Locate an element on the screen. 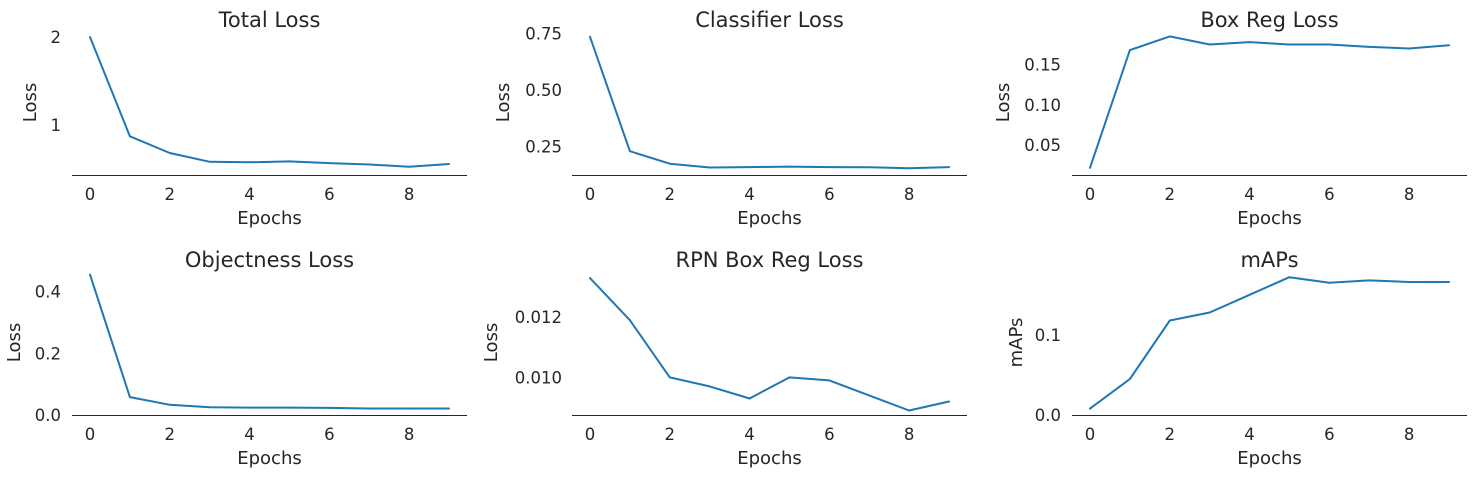 The height and width of the screenshot is (477, 1477). subplot-title: Total Loss is located at coordinates (269, 20).